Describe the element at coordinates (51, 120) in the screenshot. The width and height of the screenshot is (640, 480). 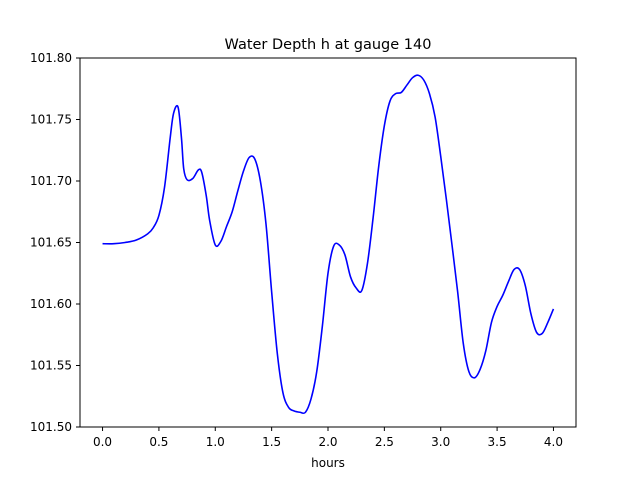
I see `y-tick-label: 101.75` at that location.